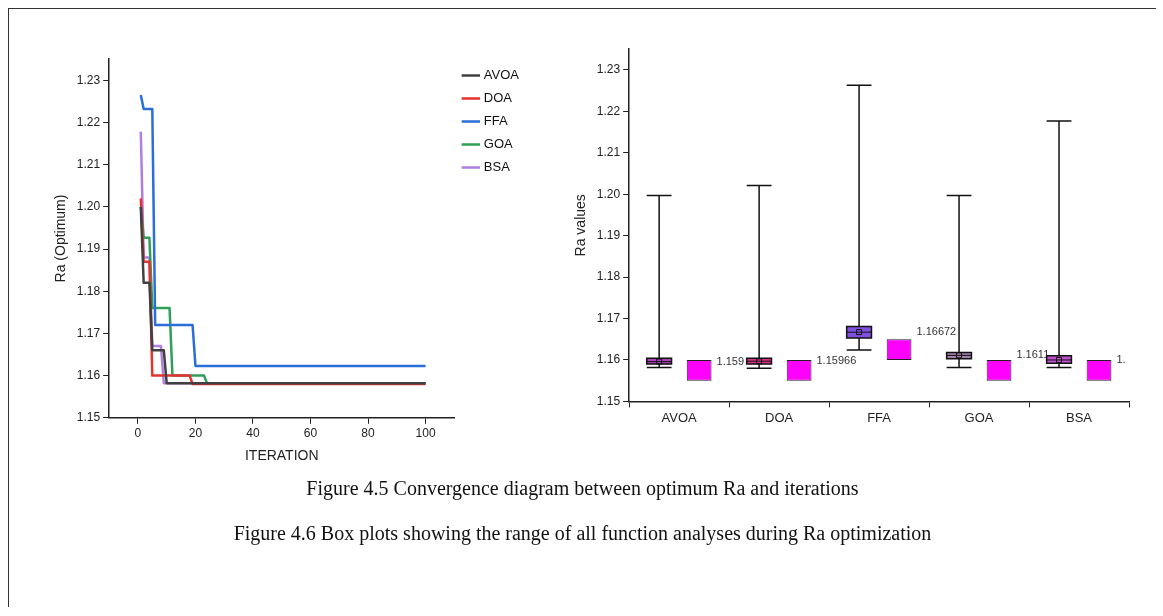 This screenshot has height=616, width=1163. Describe the element at coordinates (1121, 359) in the screenshot. I see `text: 1.` at that location.